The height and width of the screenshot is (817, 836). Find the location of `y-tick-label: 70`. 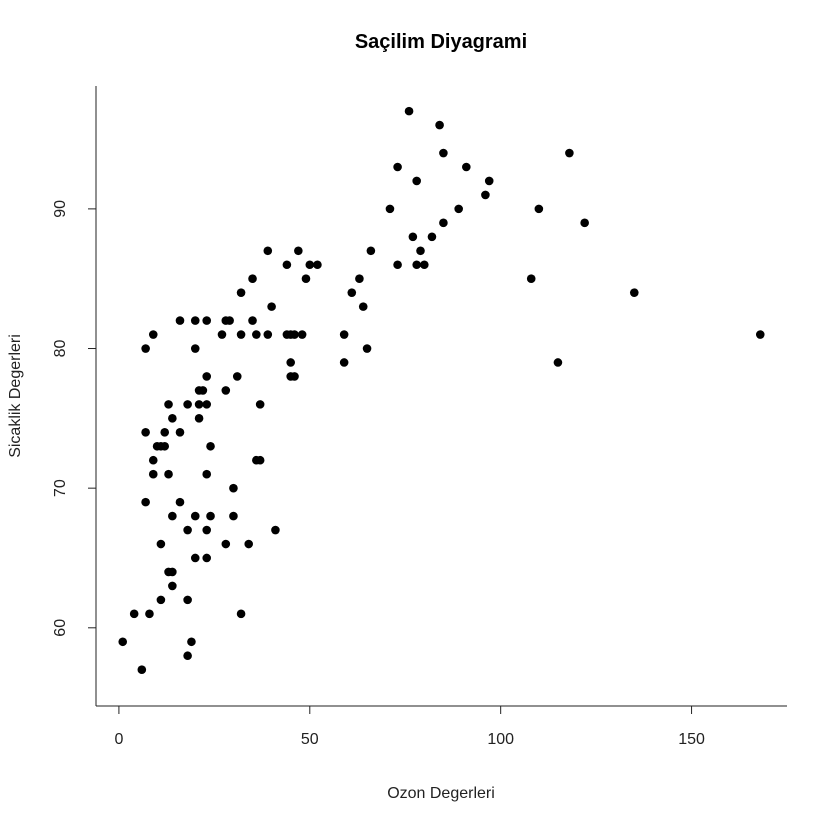

y-tick-label: 70 is located at coordinates (60, 488).